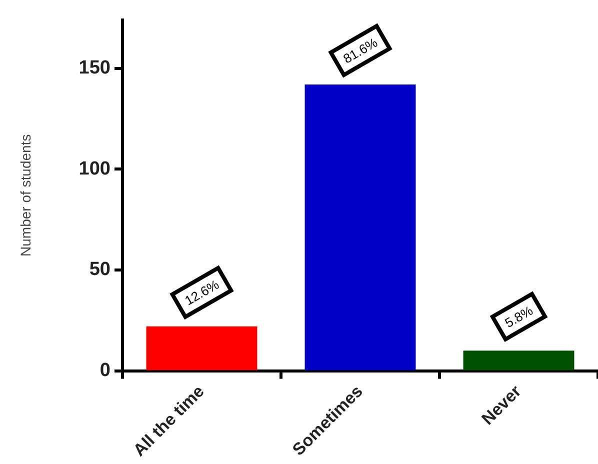 This screenshot has height=464, width=598. I want to click on x-tick-label: All the time, so click(169, 421).